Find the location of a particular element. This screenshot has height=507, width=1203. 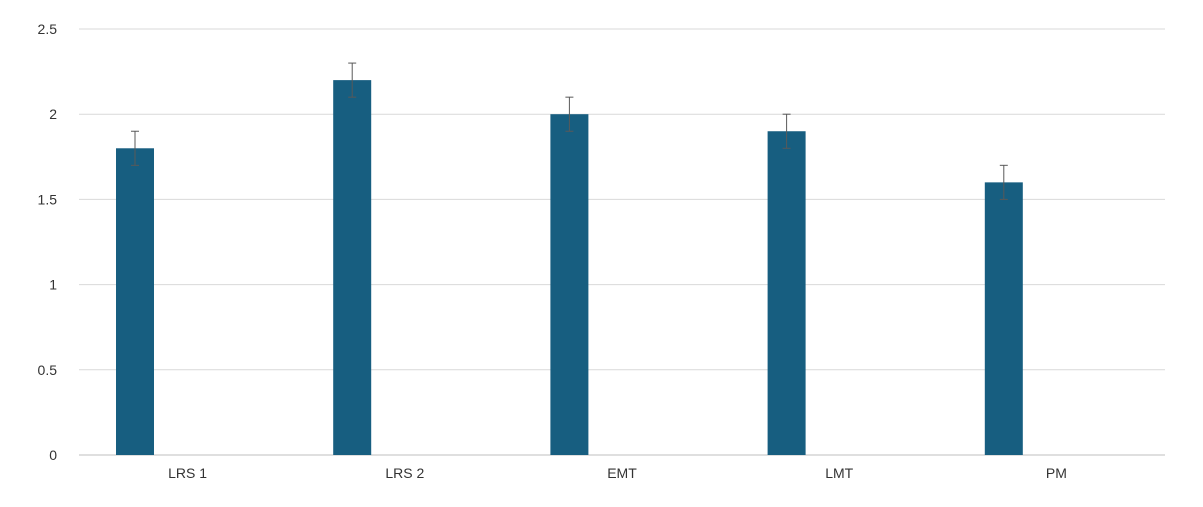

x-tick-label: LRS 1 is located at coordinates (187, 473).